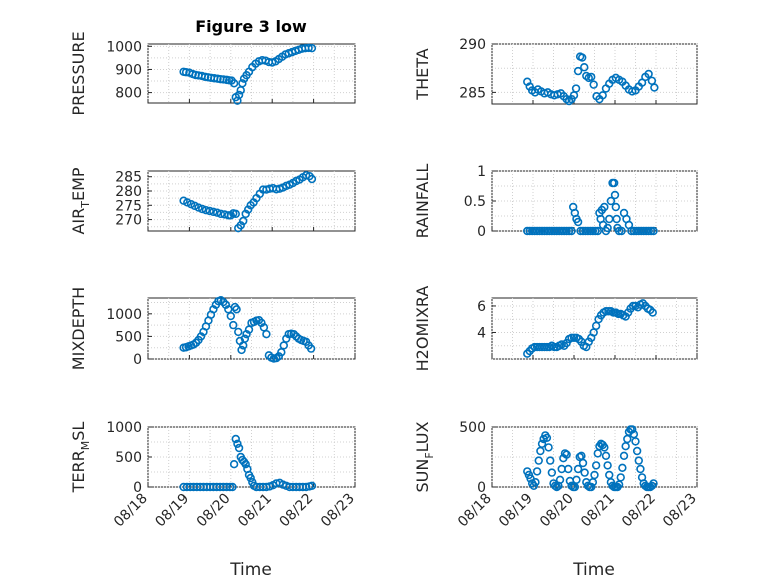  What do you see at coordinates (422, 74) in the screenshot?
I see `y-axis-label-text: THETA` at bounding box center [422, 74].